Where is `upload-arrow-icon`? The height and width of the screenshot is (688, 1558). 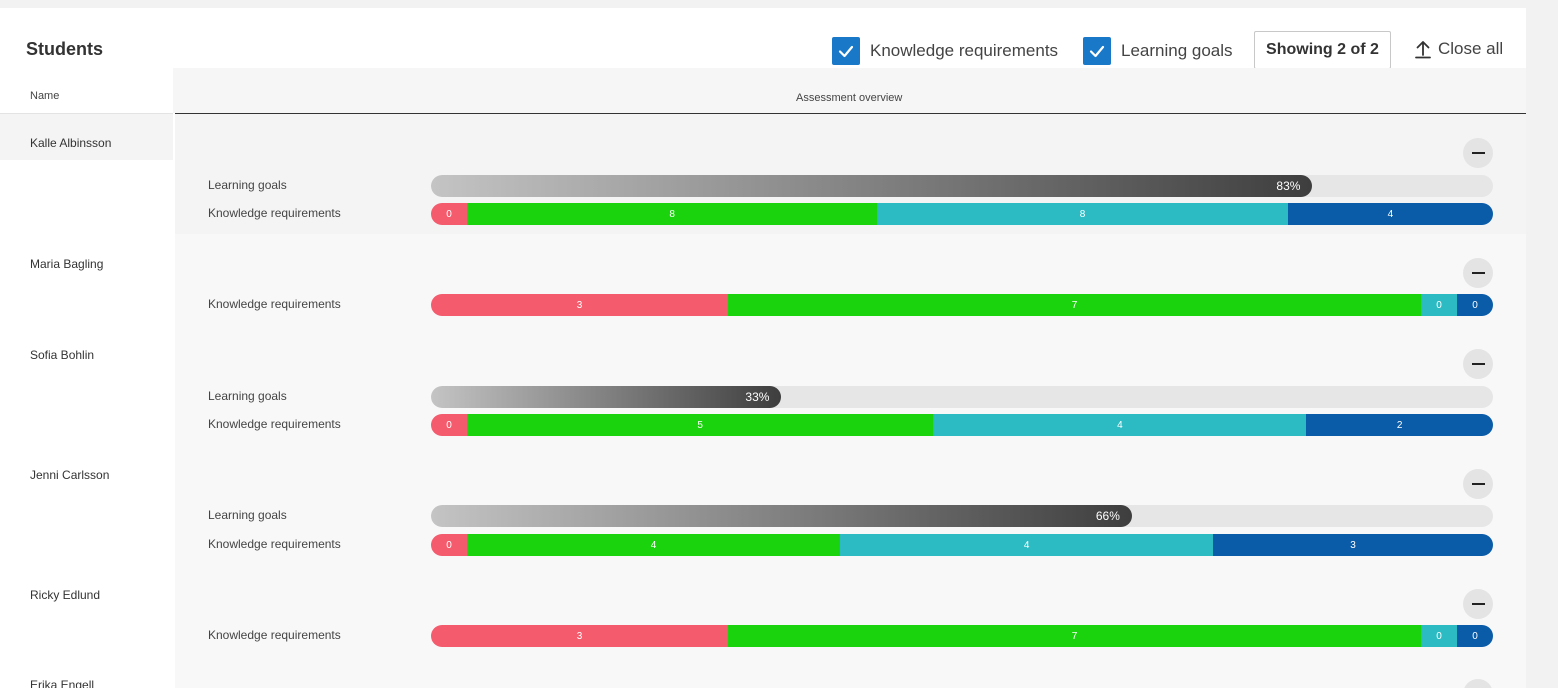
upload-arrow-icon is located at coordinates (1423, 50).